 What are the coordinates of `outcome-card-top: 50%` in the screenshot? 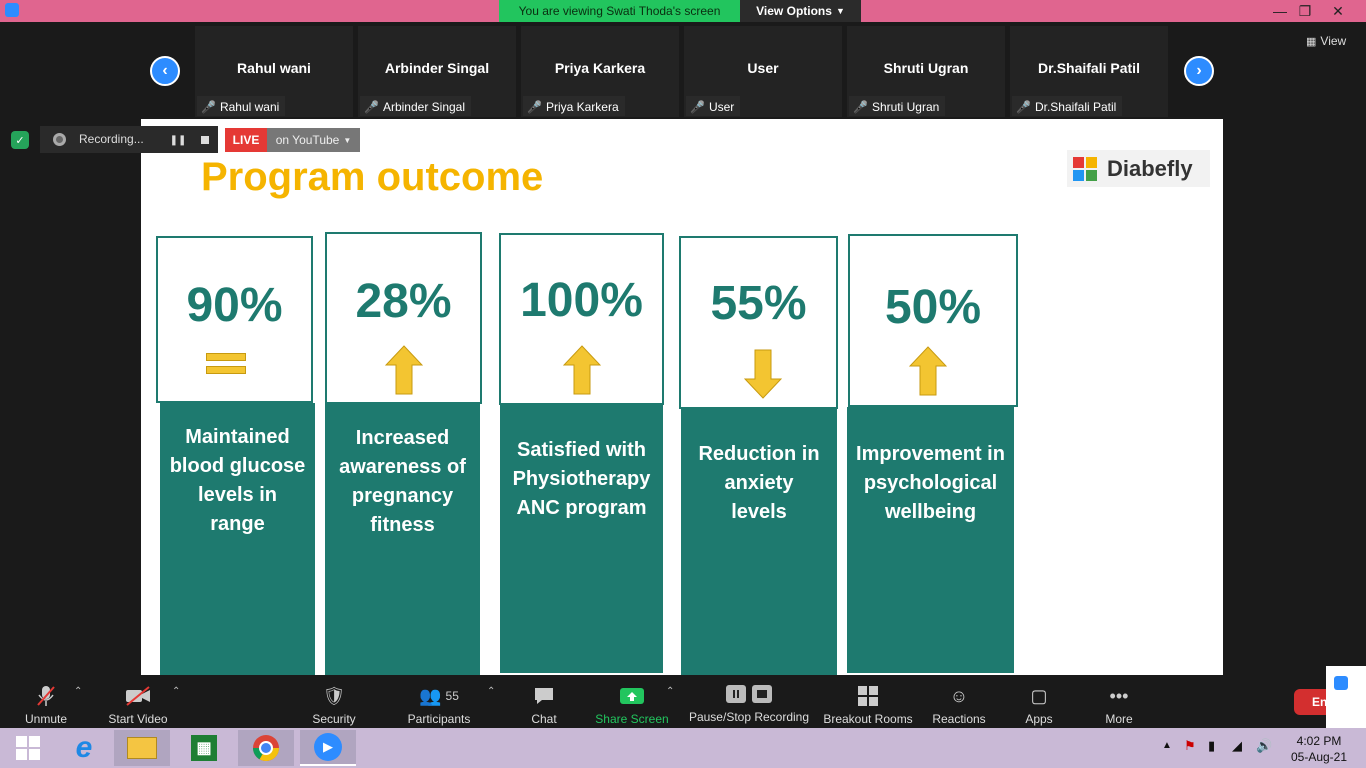 It's located at (933, 320).